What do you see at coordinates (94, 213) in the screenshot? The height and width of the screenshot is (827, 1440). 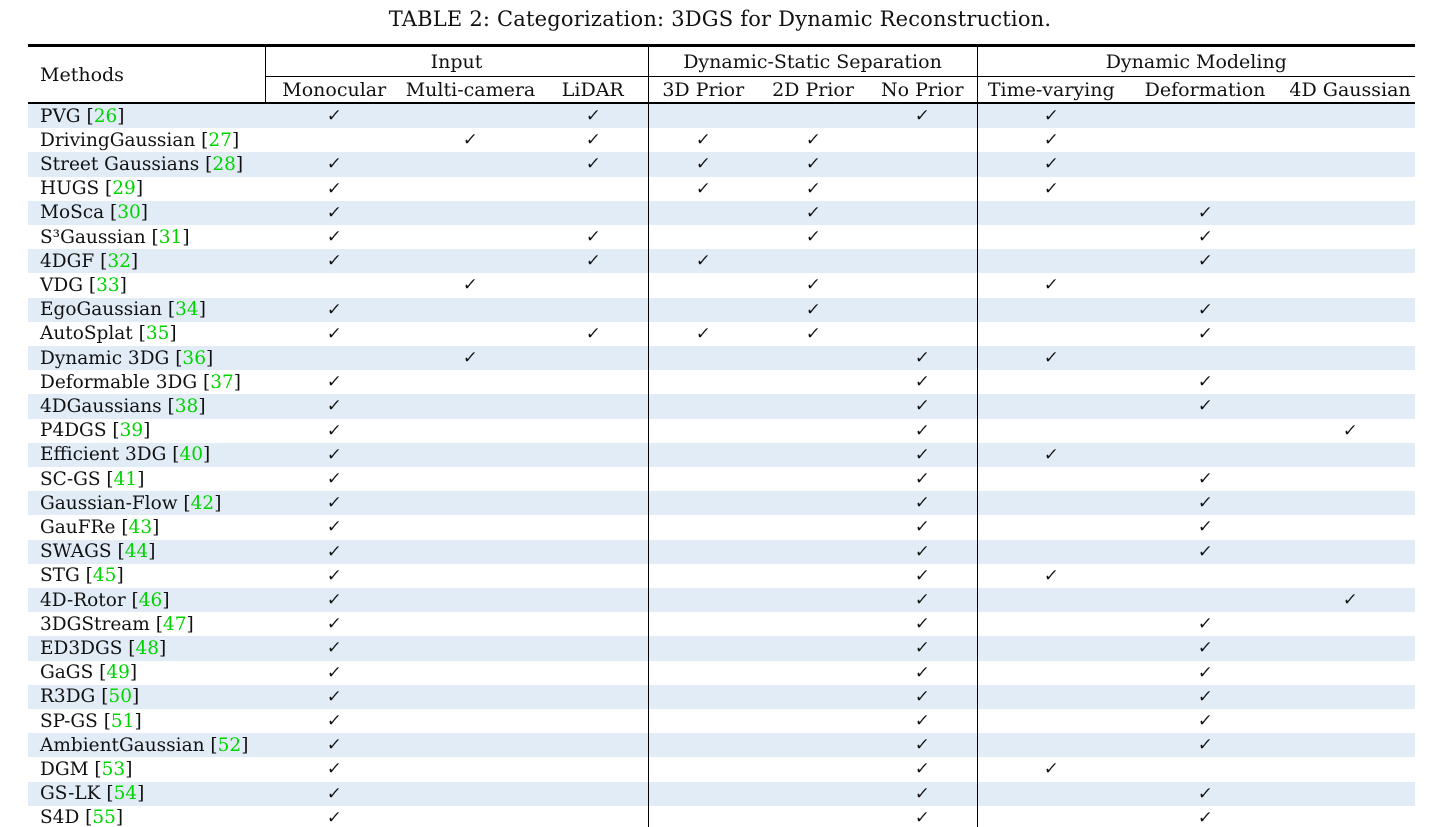 I see `method-name: MoSca [30]` at bounding box center [94, 213].